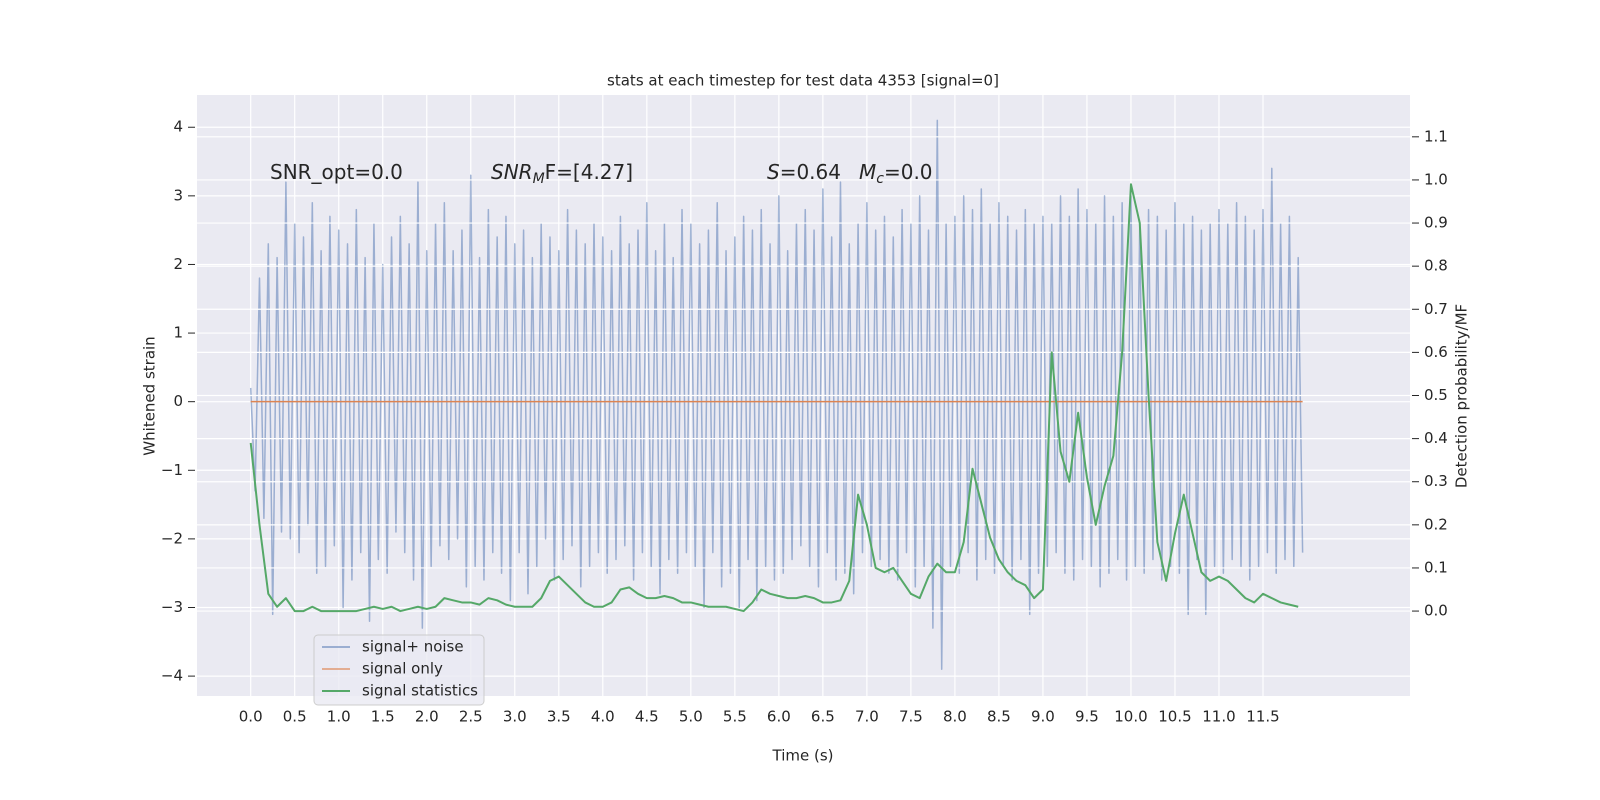 The image size is (1600, 800). I want to click on y2-tick-label: 0.9, so click(1436, 223).